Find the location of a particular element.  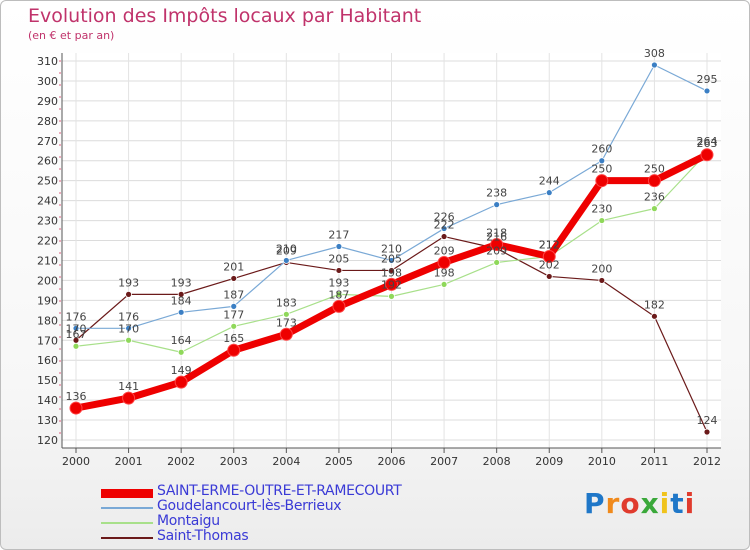

data-label: 238 is located at coordinates (496, 193).